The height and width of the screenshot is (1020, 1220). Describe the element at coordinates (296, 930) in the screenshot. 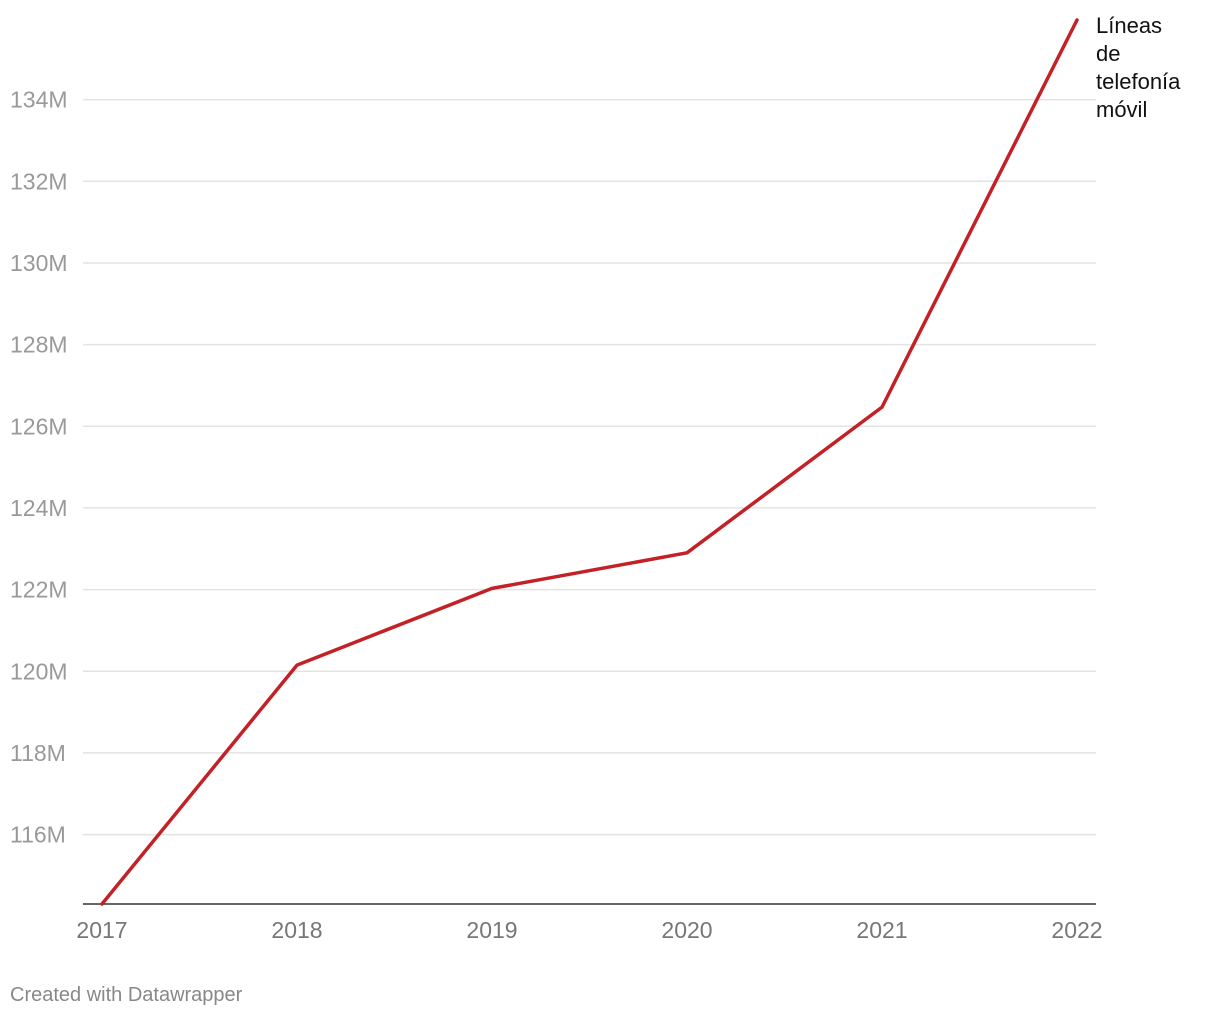

I see `x-tick-label: 2018` at that location.